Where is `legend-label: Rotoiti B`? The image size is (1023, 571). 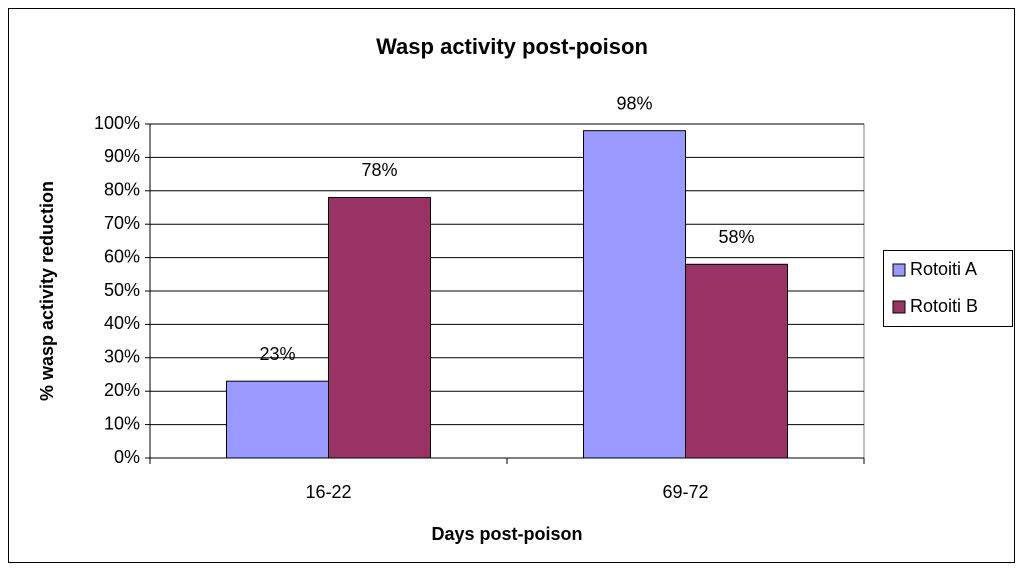
legend-label: Rotoiti B is located at coordinates (944, 306).